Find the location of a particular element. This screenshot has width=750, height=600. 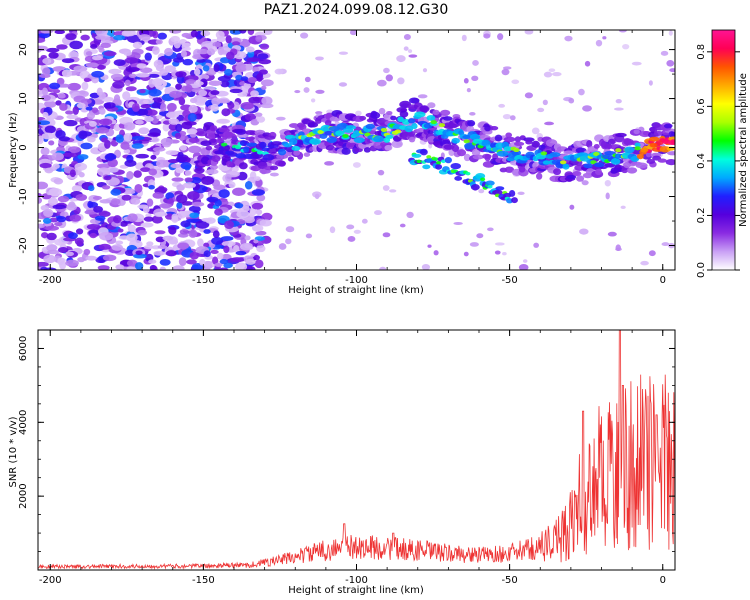

y-tick-label: 4000 is located at coordinates (23, 422).